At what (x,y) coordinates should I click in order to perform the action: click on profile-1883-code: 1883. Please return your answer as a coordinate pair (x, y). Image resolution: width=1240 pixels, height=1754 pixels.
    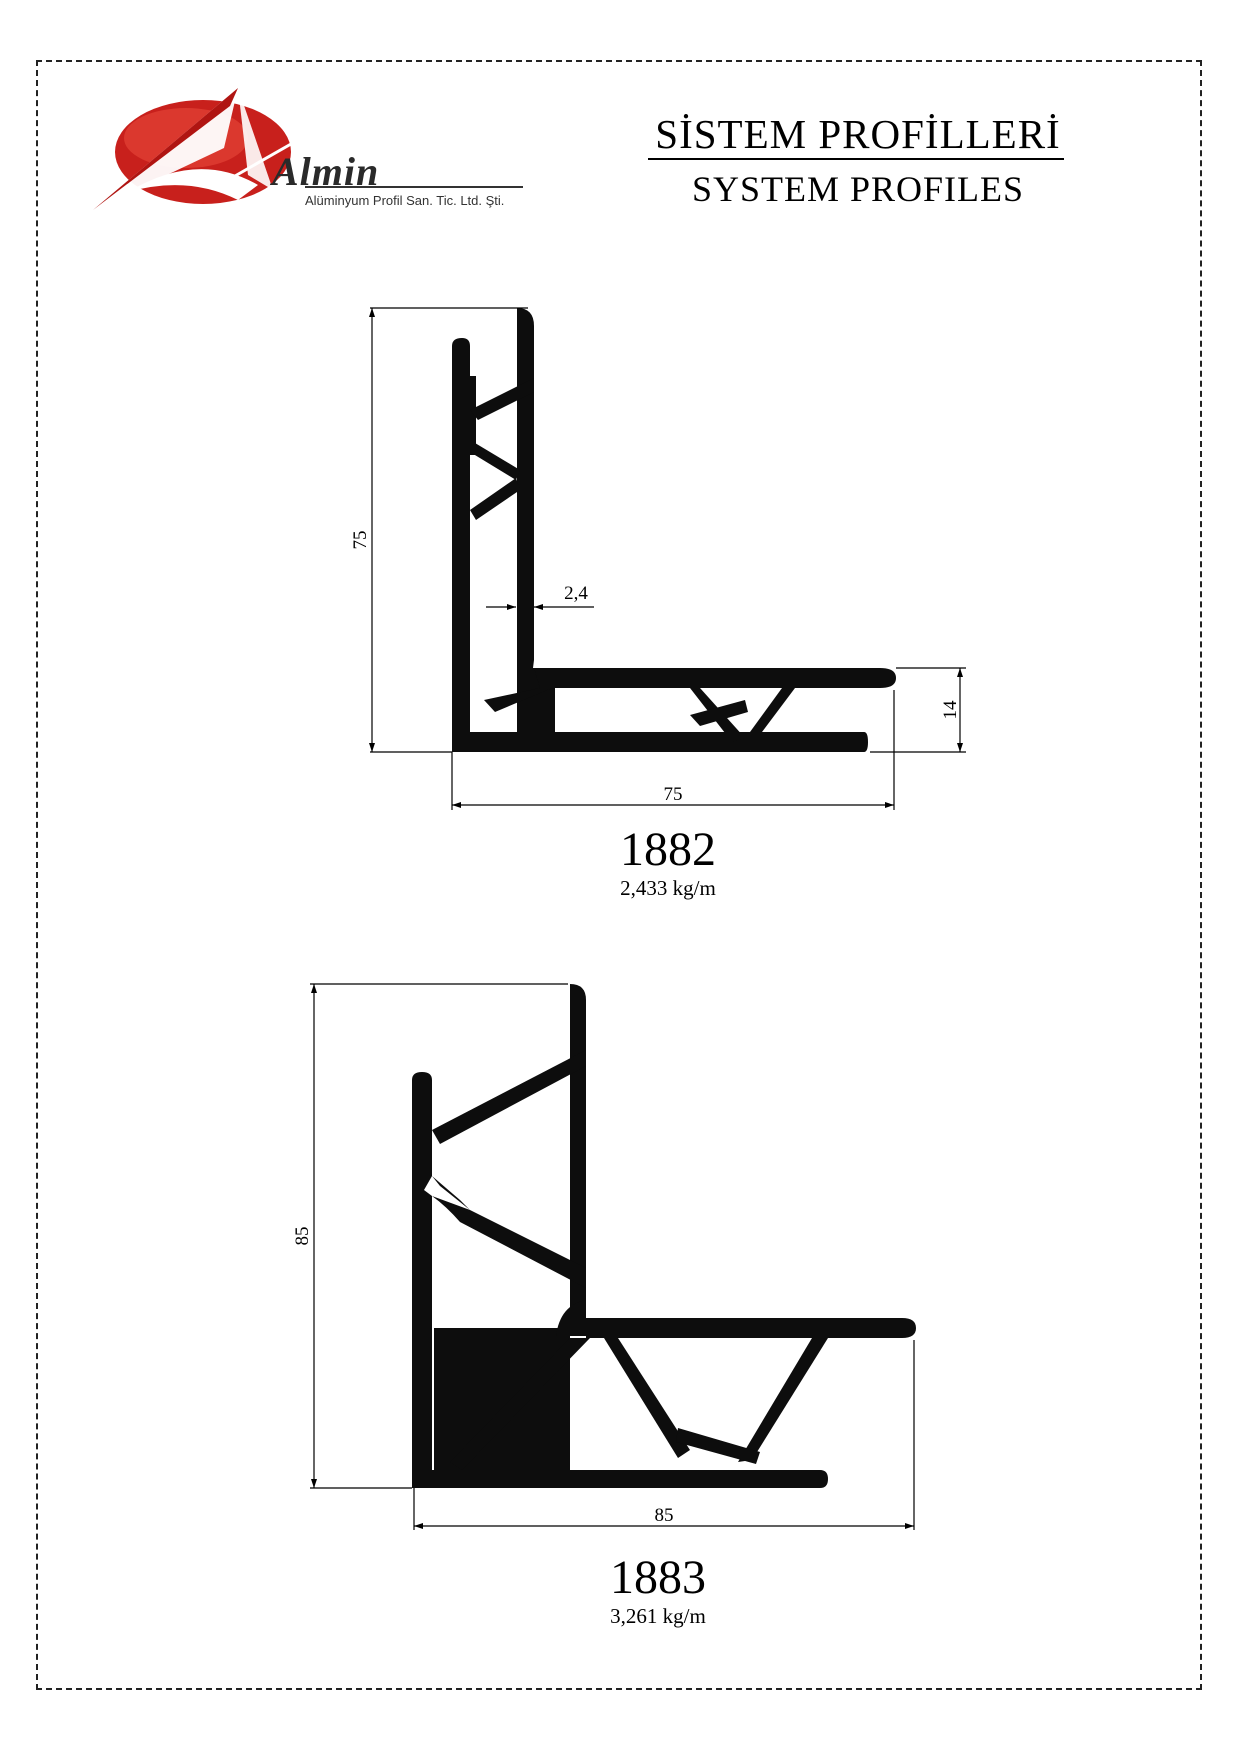
    Looking at the image, I should click on (658, 1577).